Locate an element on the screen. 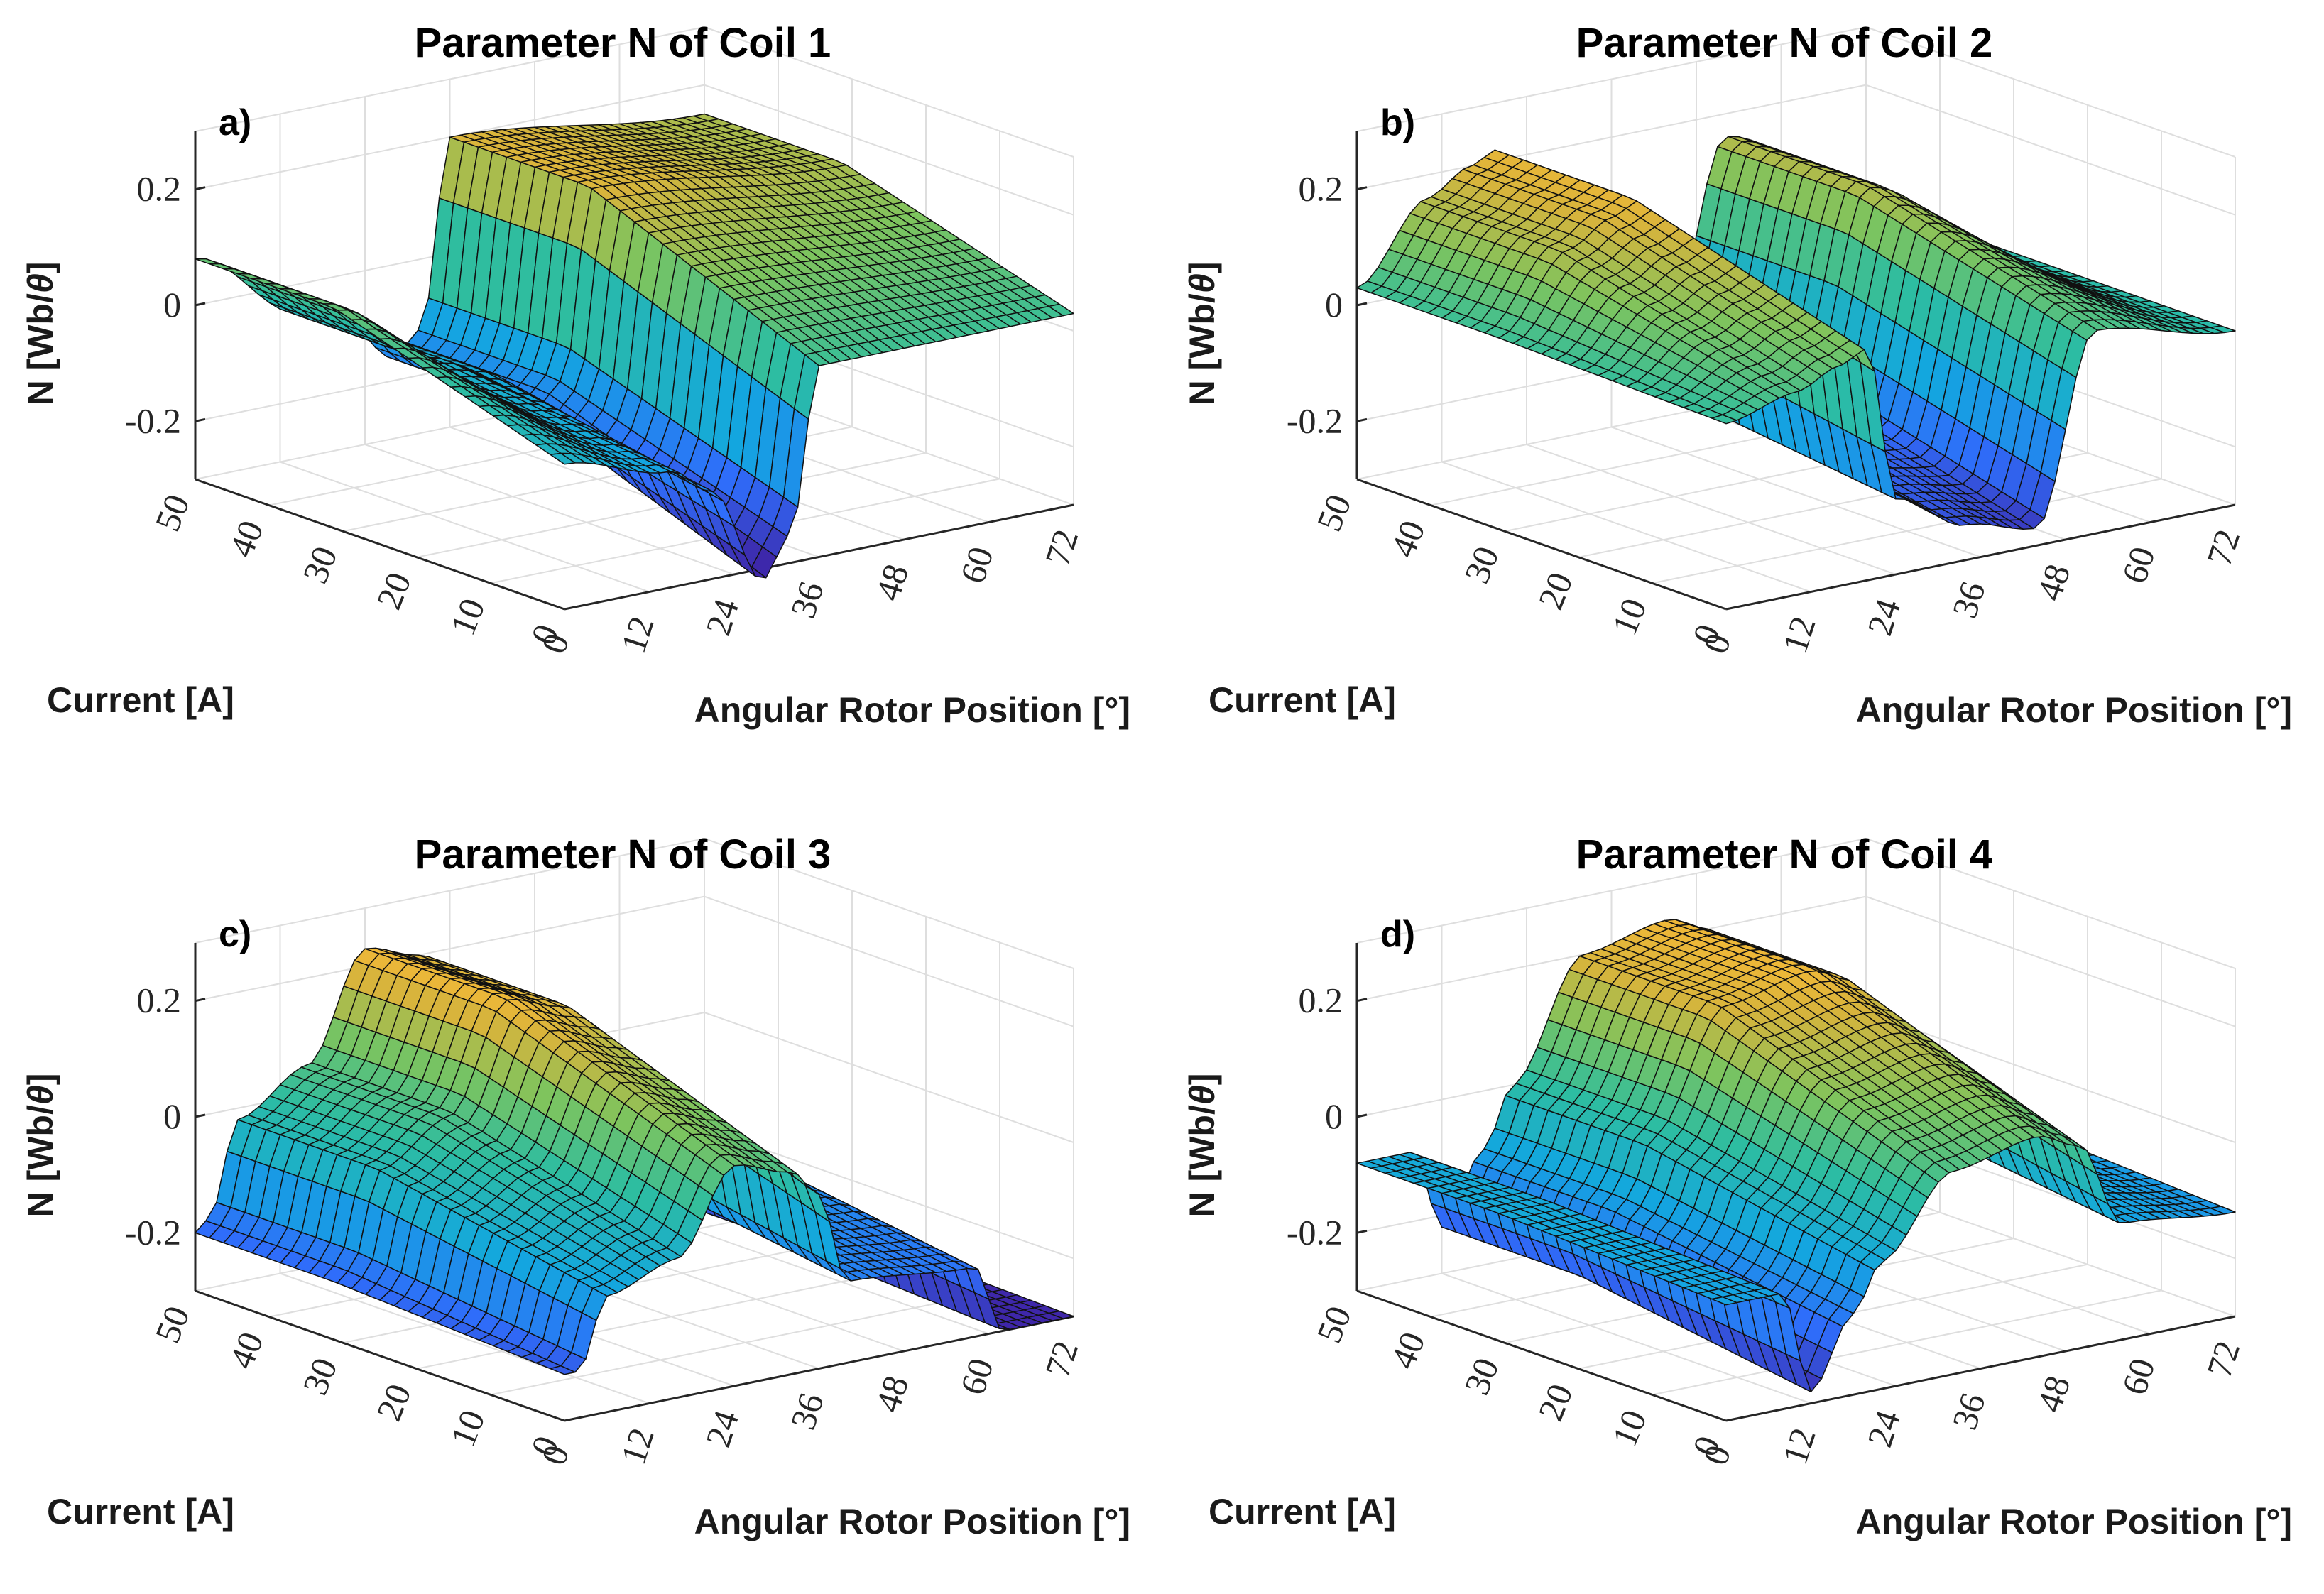 This screenshot has height=1594, width=2324. chart-title: Parameter N of Coil 2 is located at coordinates (1784, 43).